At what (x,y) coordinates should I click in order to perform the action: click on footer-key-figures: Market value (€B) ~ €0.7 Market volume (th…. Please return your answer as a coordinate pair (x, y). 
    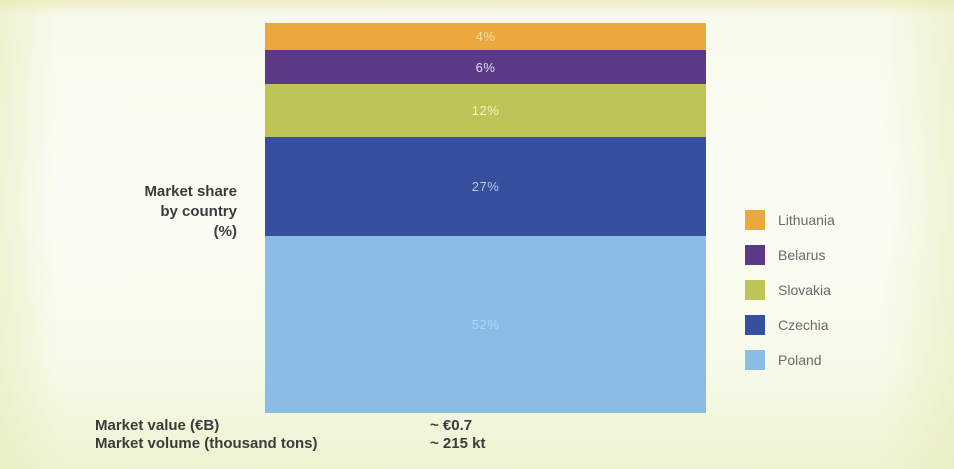
    Looking at the image, I should click on (290, 435).